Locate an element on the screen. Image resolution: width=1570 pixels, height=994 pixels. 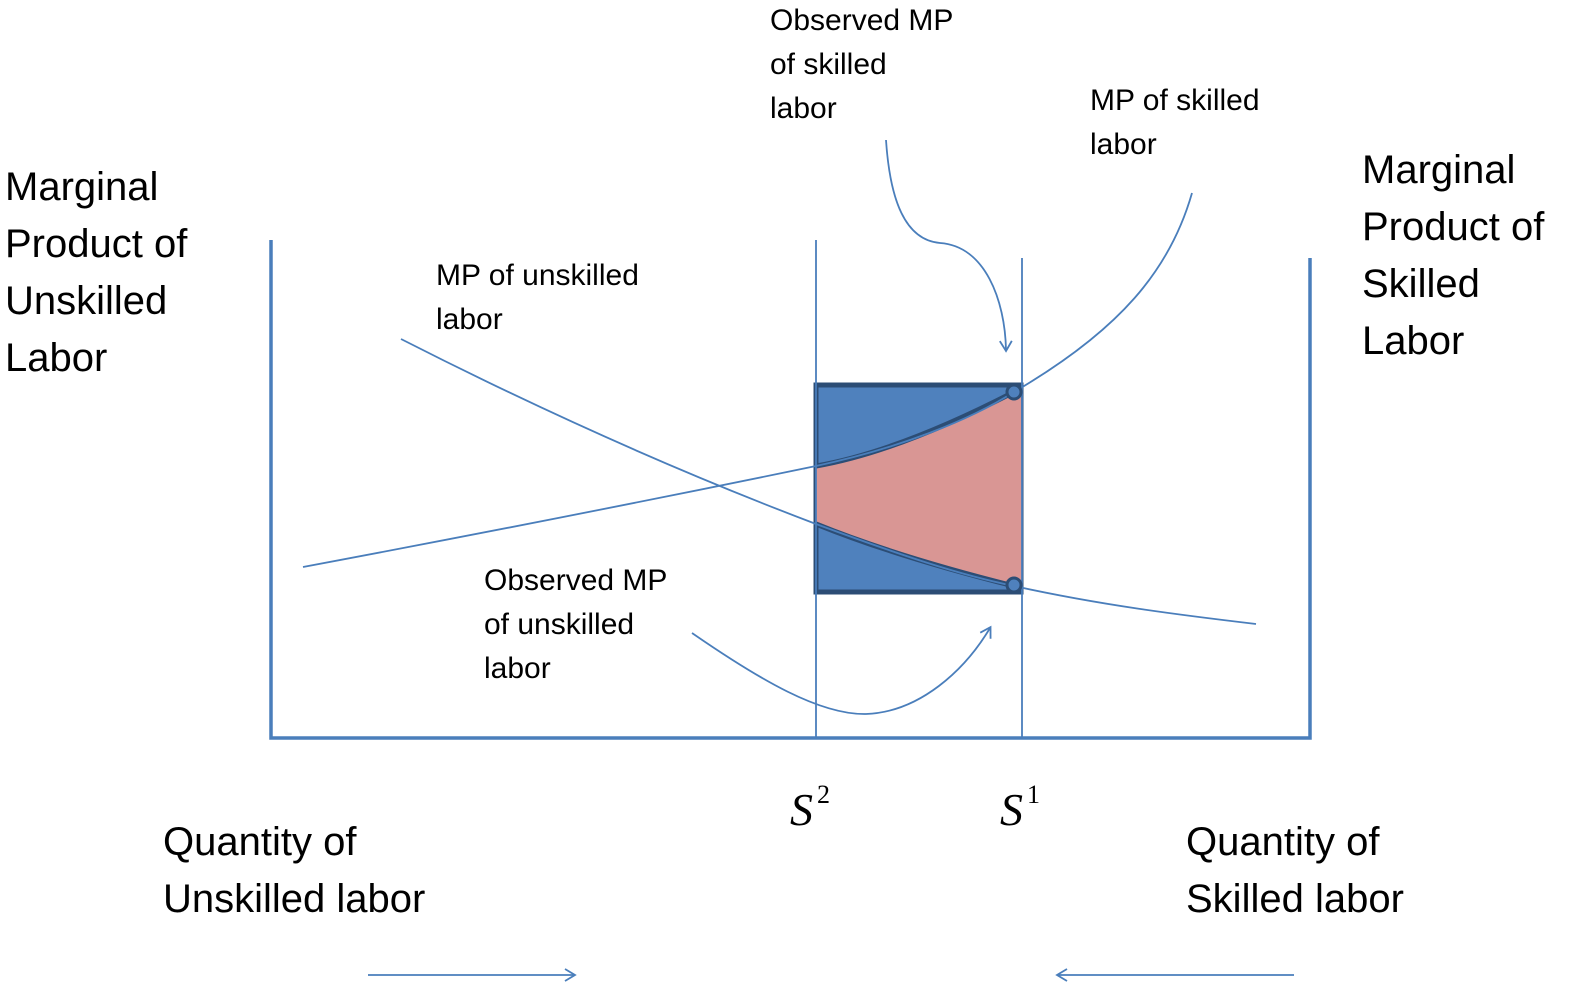
quantity-unskilled-line: Unskilled labor is located at coordinates (294, 899).